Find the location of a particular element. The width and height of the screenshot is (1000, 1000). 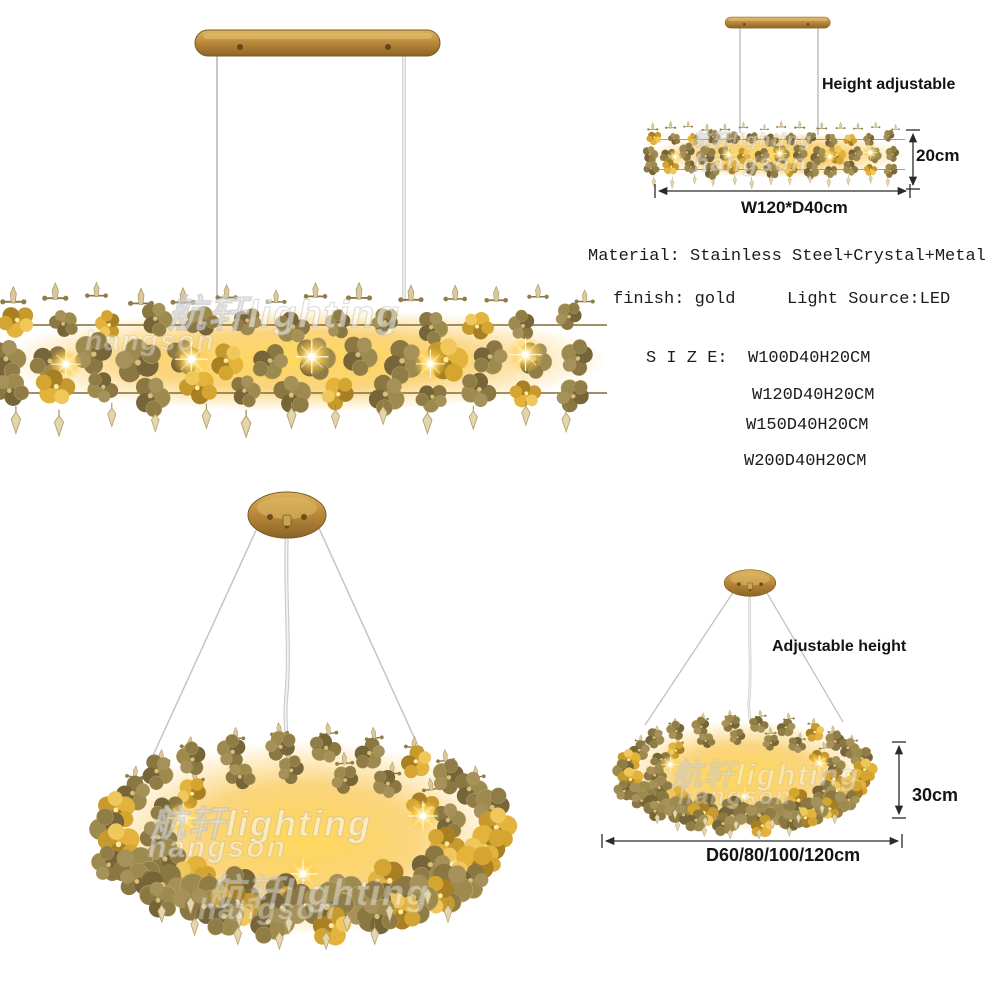

size-option: W120D40H20CM is located at coordinates (813, 395).